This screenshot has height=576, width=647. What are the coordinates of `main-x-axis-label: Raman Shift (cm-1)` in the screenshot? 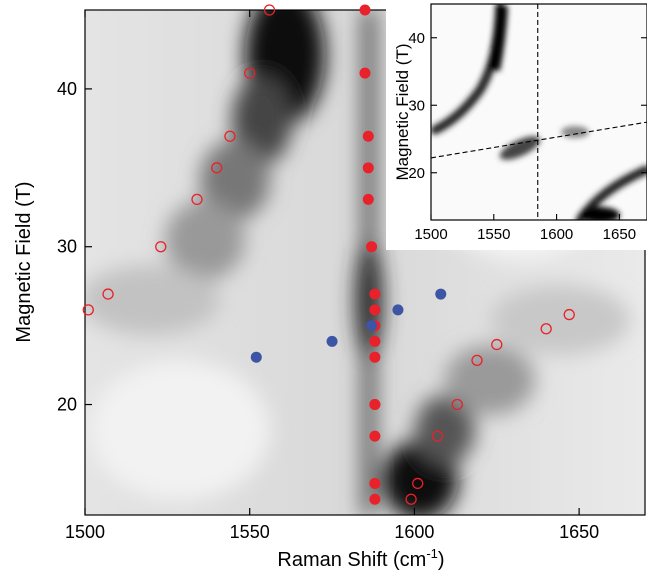 It's located at (360, 558).